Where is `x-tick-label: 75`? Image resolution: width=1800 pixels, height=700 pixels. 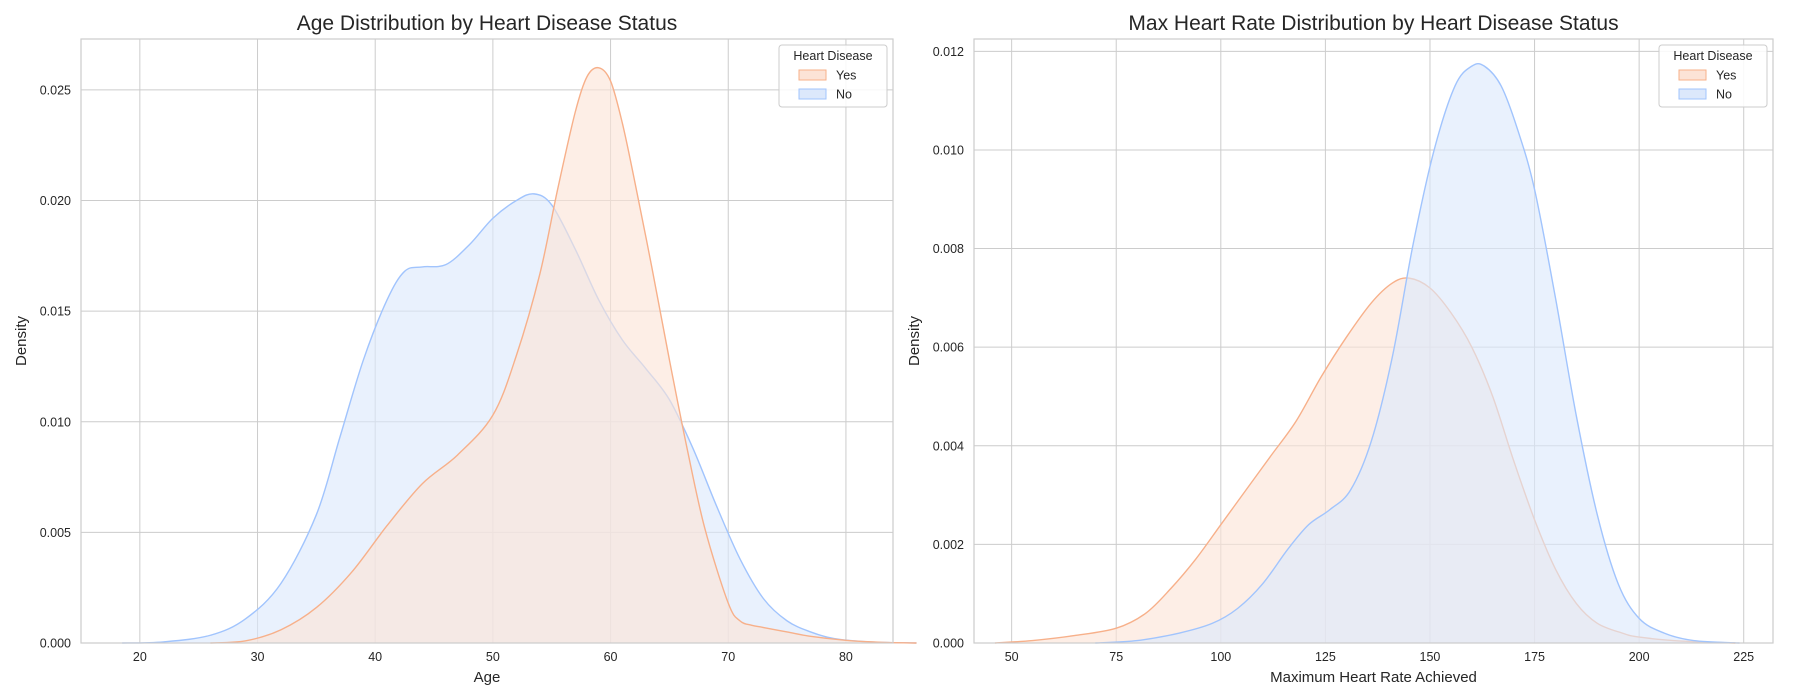 x-tick-label: 75 is located at coordinates (1116, 657).